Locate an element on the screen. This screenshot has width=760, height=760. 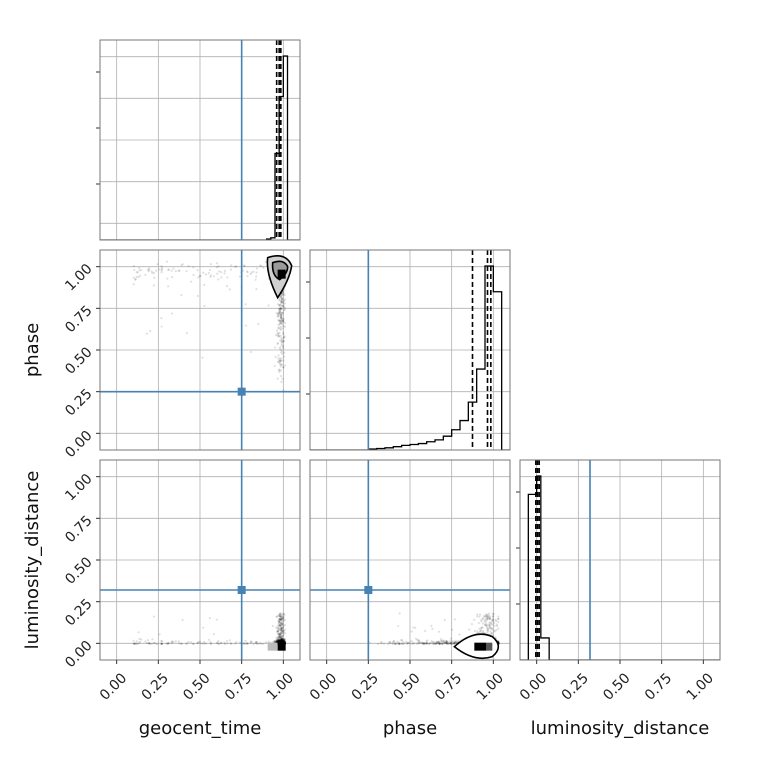
ytick-label-luminosity_distance: 0.50 is located at coordinates (78, 570).